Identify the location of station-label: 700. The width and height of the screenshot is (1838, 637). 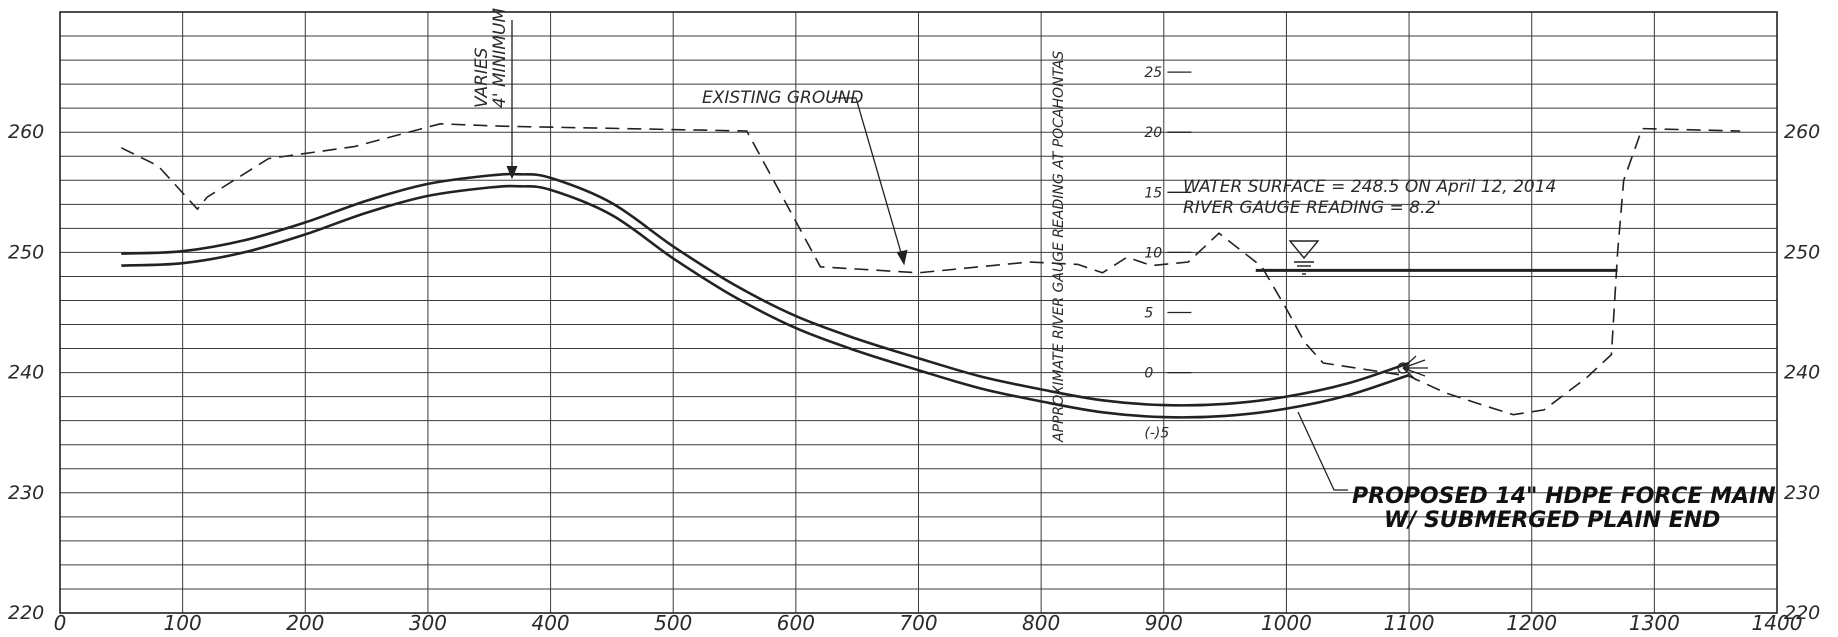
(918, 623).